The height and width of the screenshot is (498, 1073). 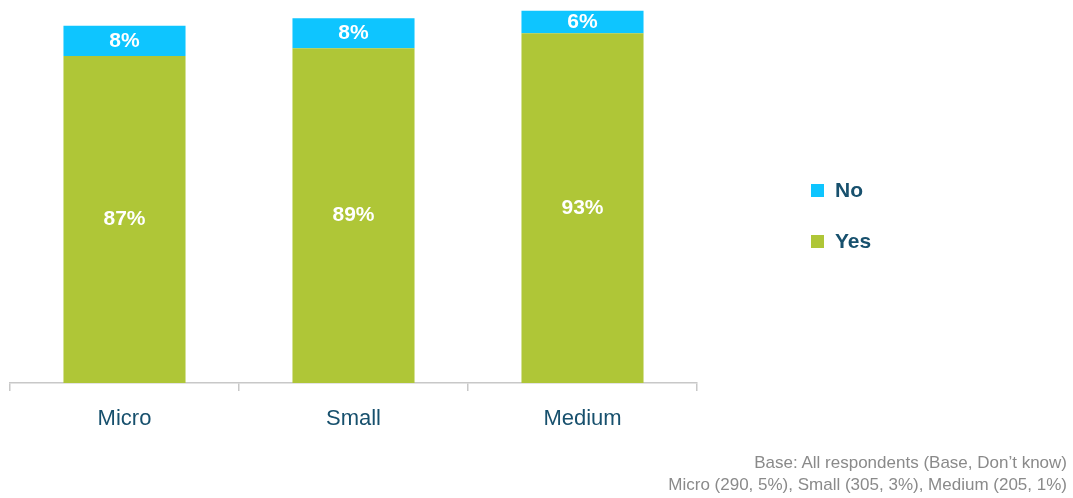 I want to click on x-tick-label: Small, so click(x=353, y=418).